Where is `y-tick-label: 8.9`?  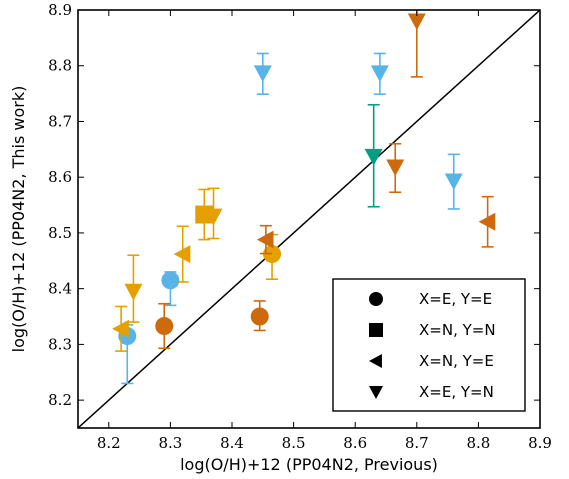
y-tick-label: 8.9 is located at coordinates (60, 10).